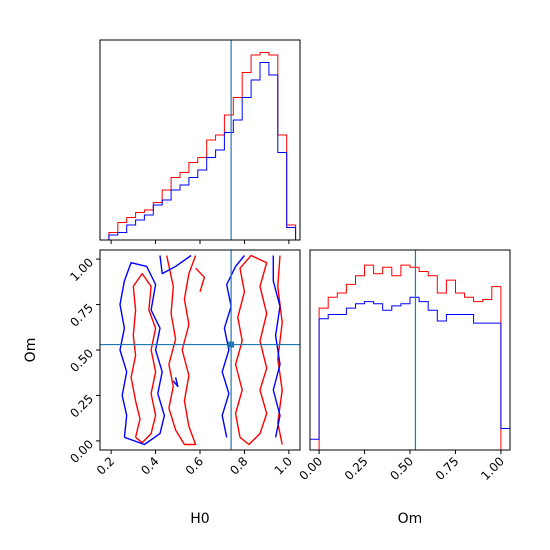 The image size is (550, 550). Describe the element at coordinates (194, 465) in the screenshot. I see `joint-xtick-label-2: 0.6` at that location.